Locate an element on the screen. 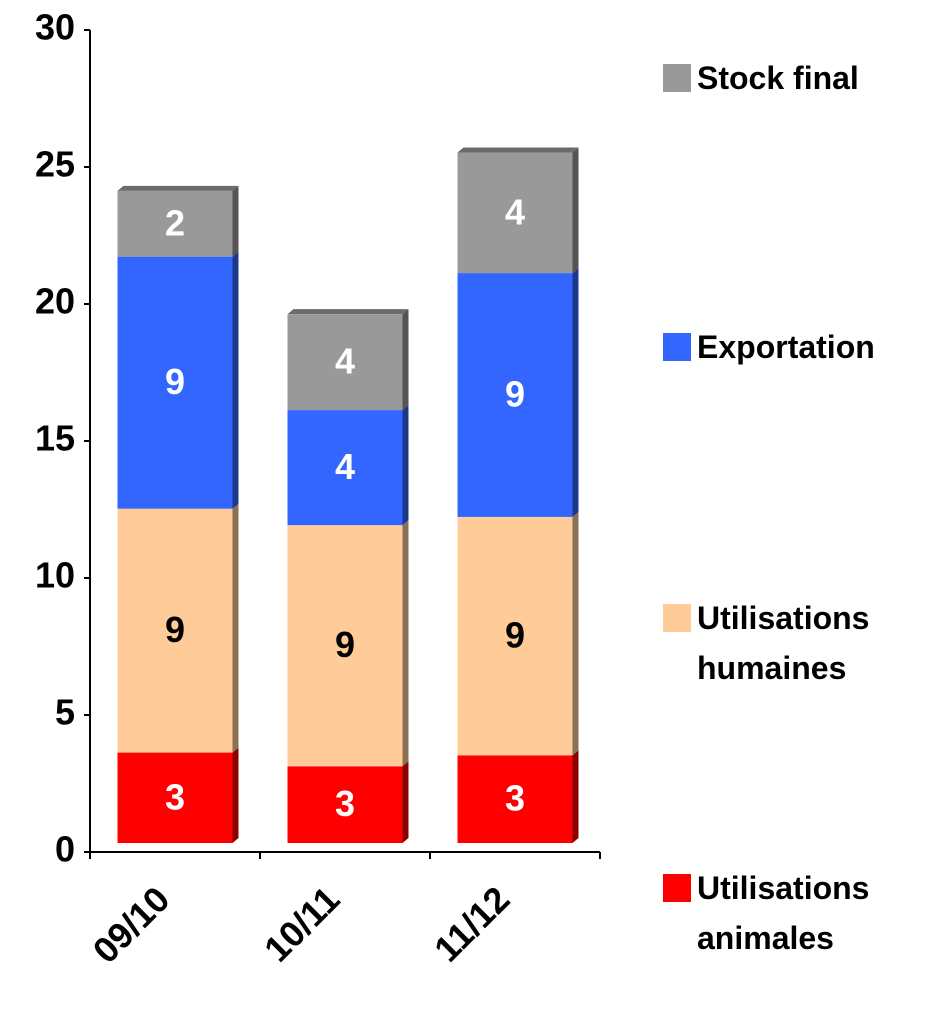 Image resolution: width=932 pixels, height=1017 pixels. x-tick-label: 09/10 is located at coordinates (131, 924).